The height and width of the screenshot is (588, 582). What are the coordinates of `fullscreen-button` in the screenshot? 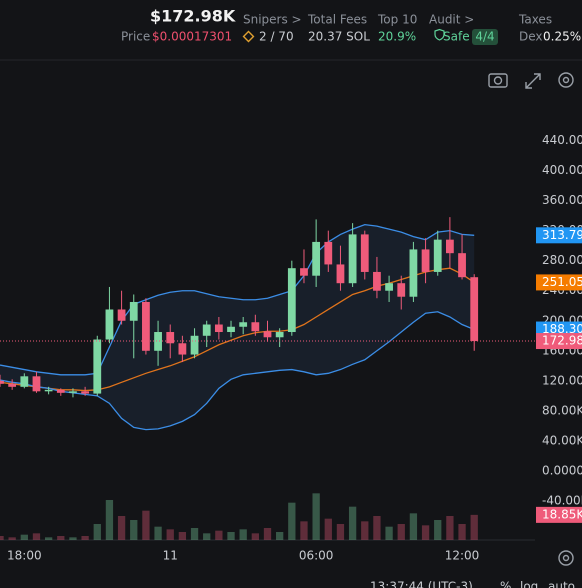 It's located at (533, 81).